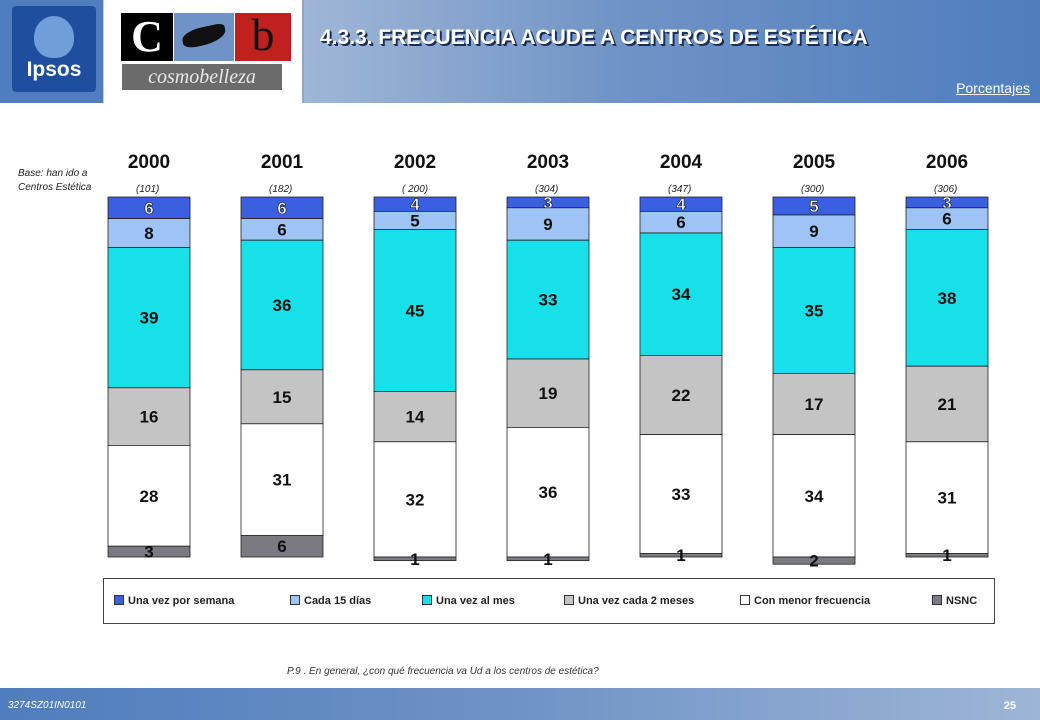 This screenshot has width=1040, height=720. Describe the element at coordinates (814, 310) in the screenshot. I see `data-label: 35` at that location.